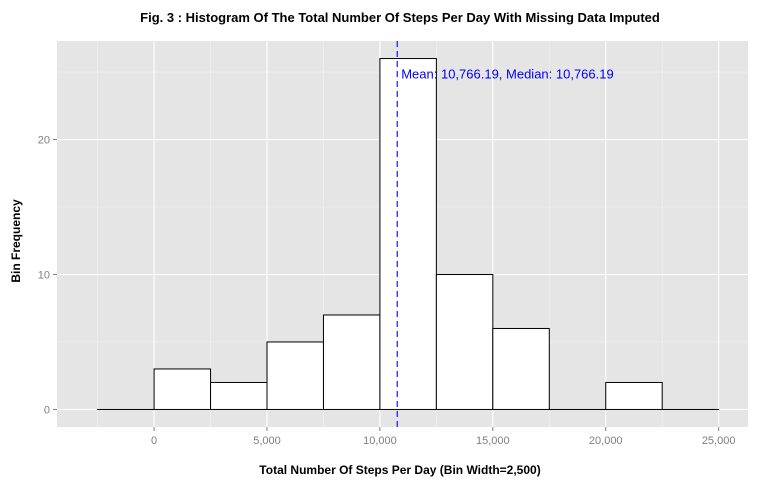 The height and width of the screenshot is (480, 768). I want to click on x-tick-label: 0, so click(154, 441).